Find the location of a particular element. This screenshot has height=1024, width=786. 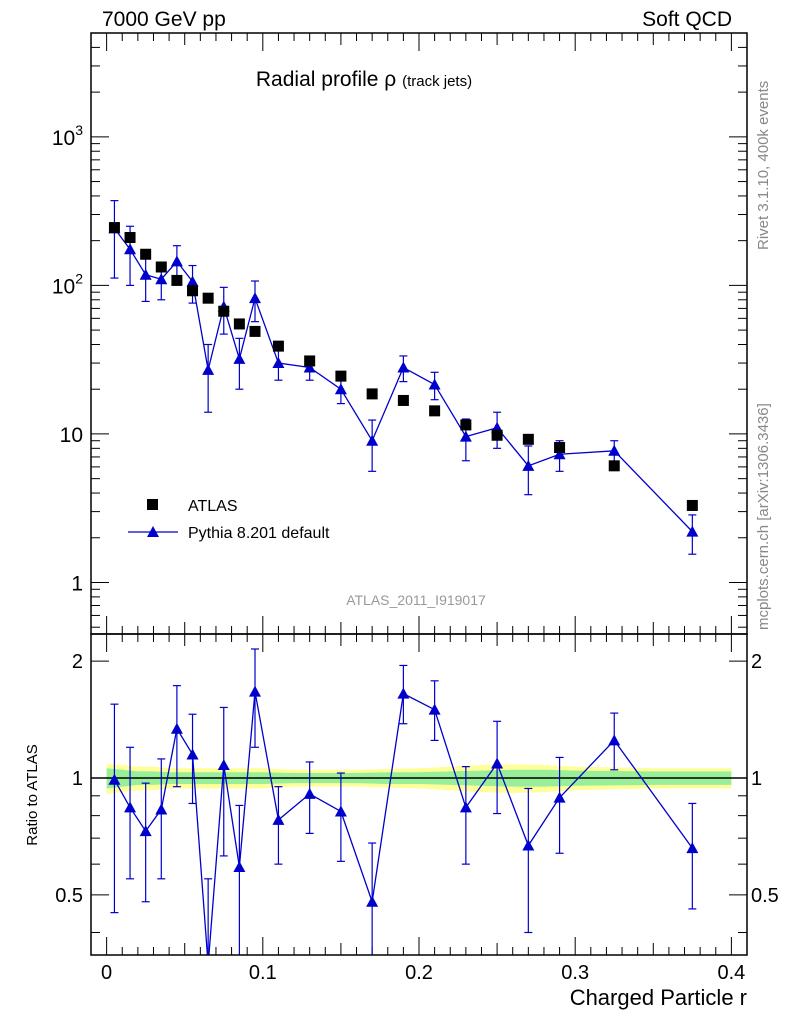

chart-title-suffix: (track jets) is located at coordinates (437, 81).